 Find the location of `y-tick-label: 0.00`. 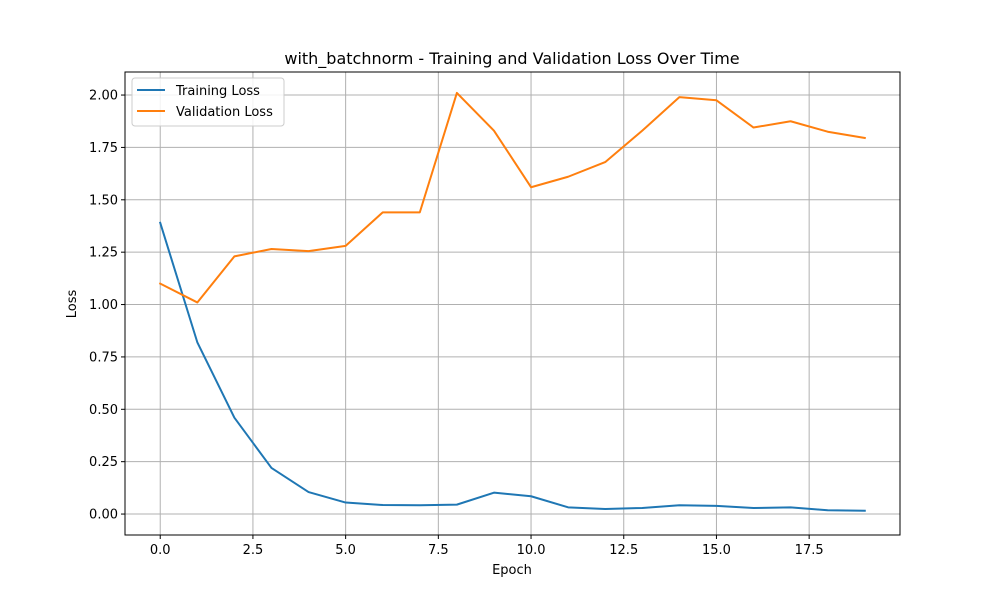

y-tick-label: 0.00 is located at coordinates (103, 515).